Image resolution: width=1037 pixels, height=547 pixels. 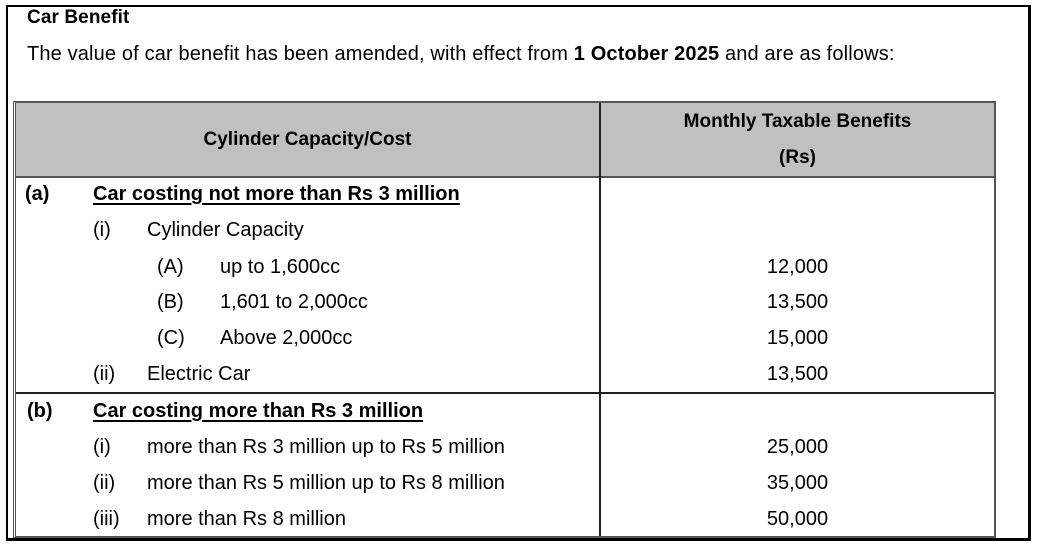 What do you see at coordinates (37, 194) in the screenshot?
I see `section-a-label: (a)` at bounding box center [37, 194].